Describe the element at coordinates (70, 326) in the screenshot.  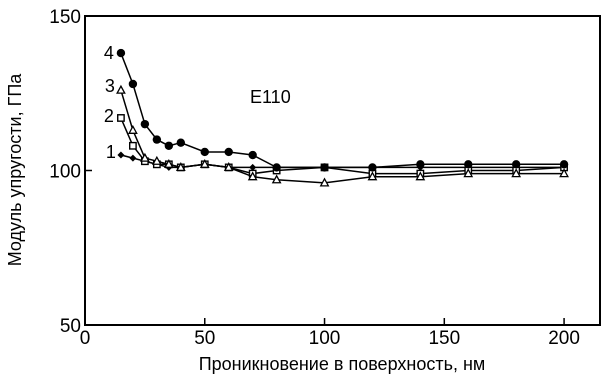
I see `y-tick-label: 50` at that location.